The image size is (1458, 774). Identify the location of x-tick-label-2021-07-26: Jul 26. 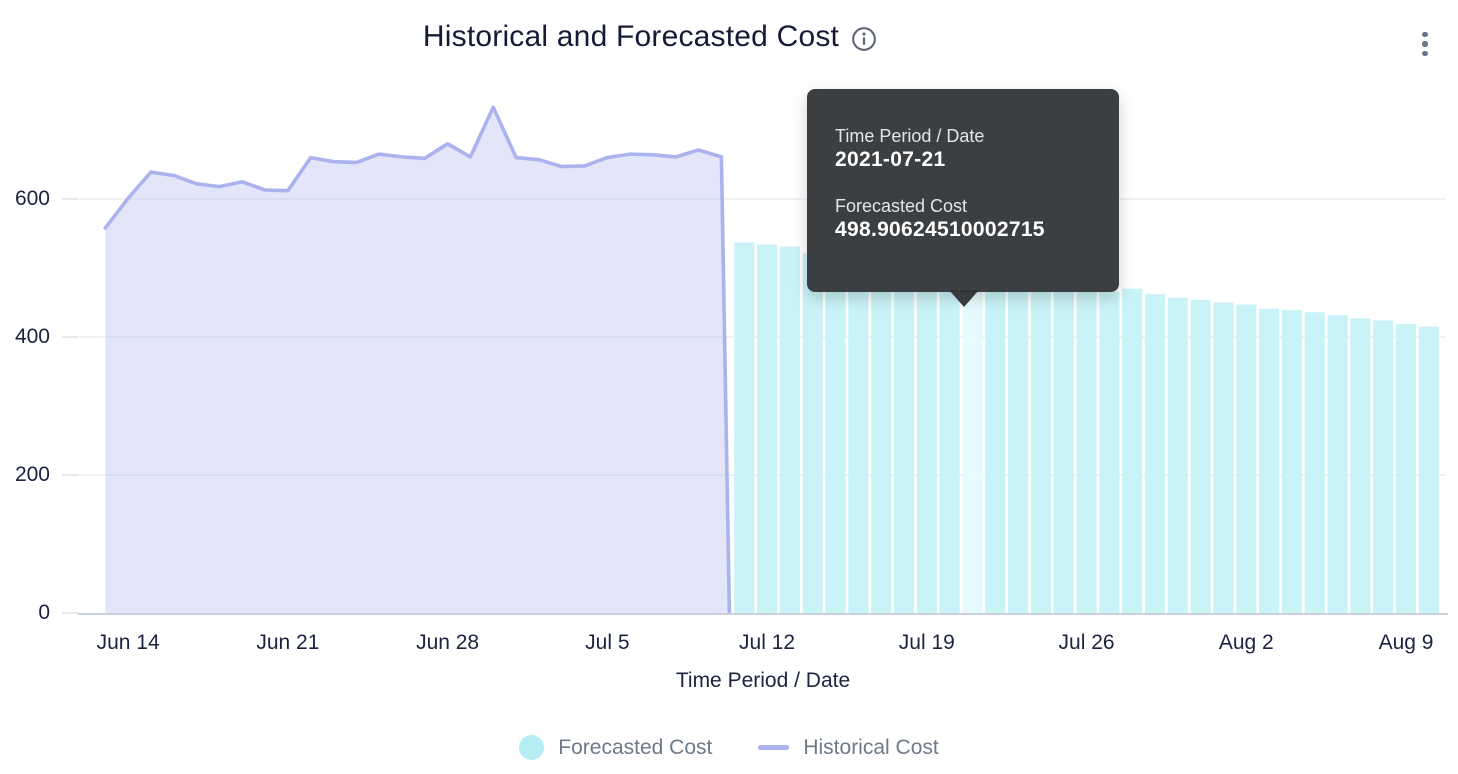
(1086, 642).